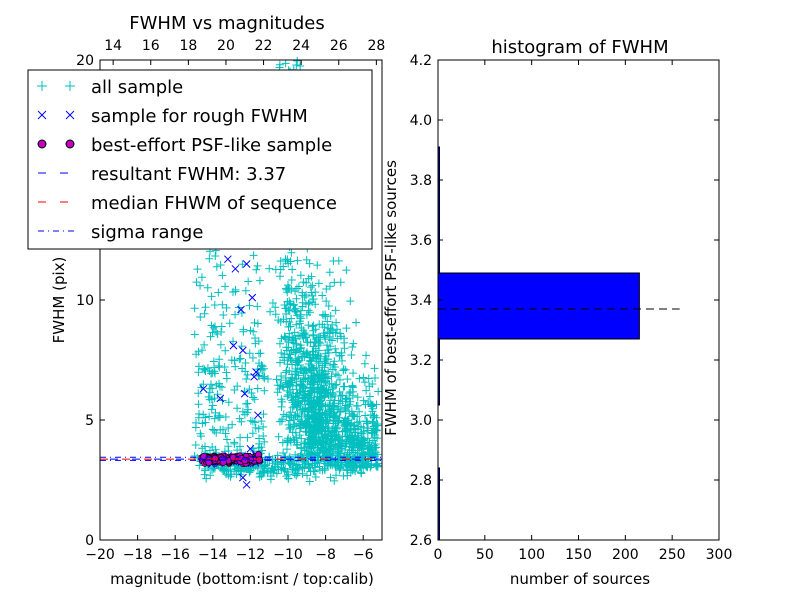 The height and width of the screenshot is (600, 800). Describe the element at coordinates (580, 579) in the screenshot. I see `right-x-axis-label: number of sources` at that location.